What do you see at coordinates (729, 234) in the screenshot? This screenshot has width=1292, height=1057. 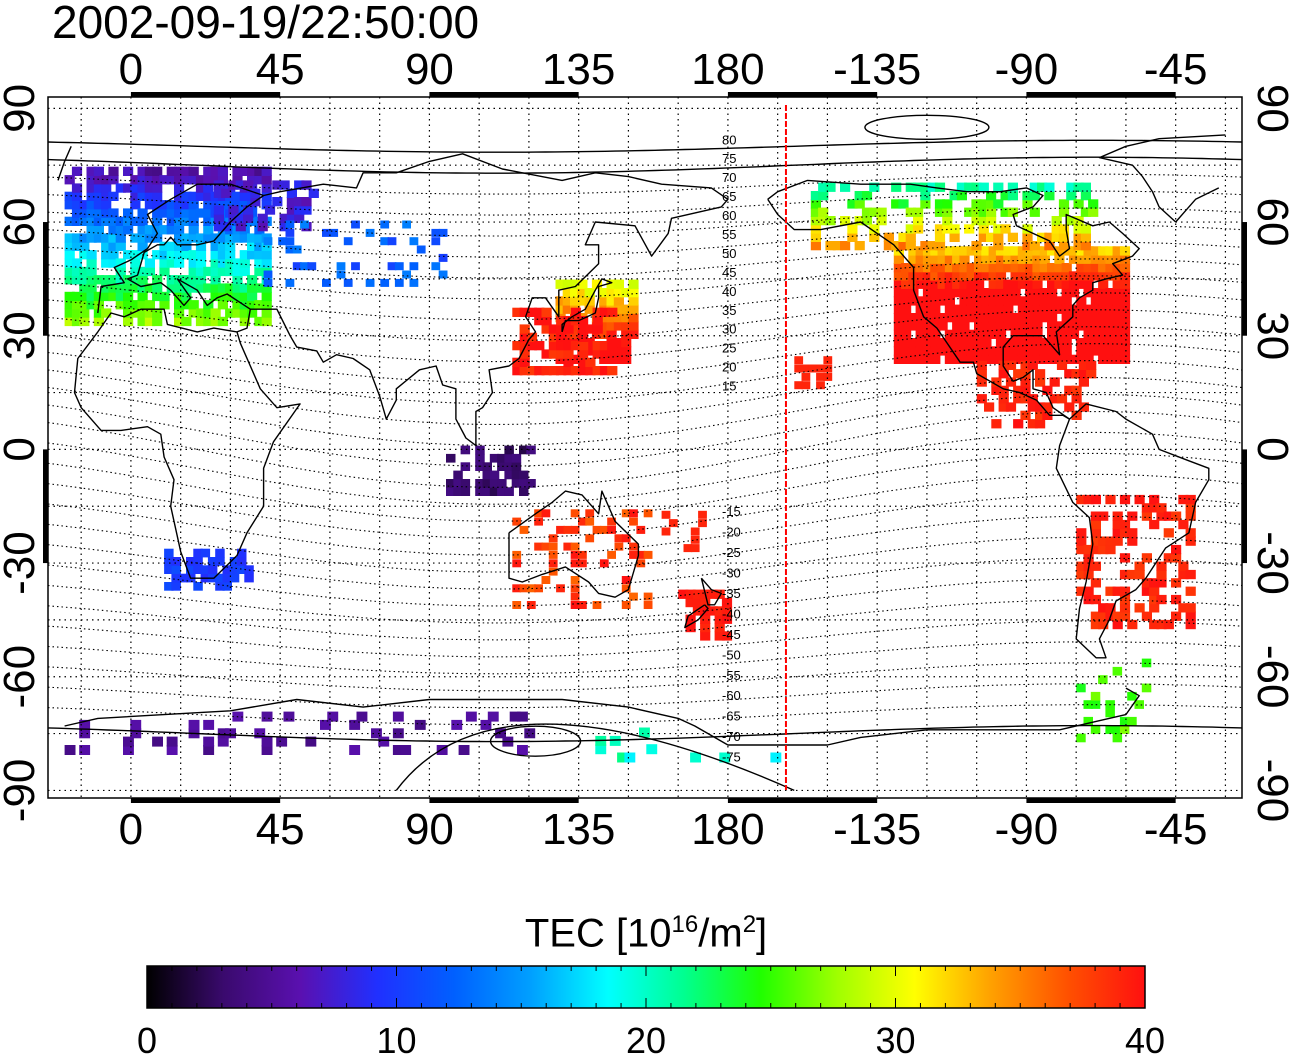 I see `contour-label: 55` at bounding box center [729, 234].